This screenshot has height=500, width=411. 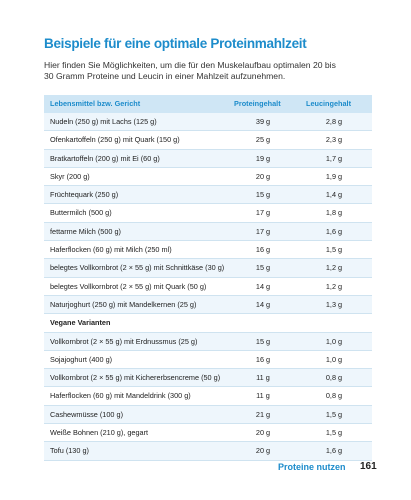 I want to click on header-cell: Proteingehalt, so click(x=257, y=103).